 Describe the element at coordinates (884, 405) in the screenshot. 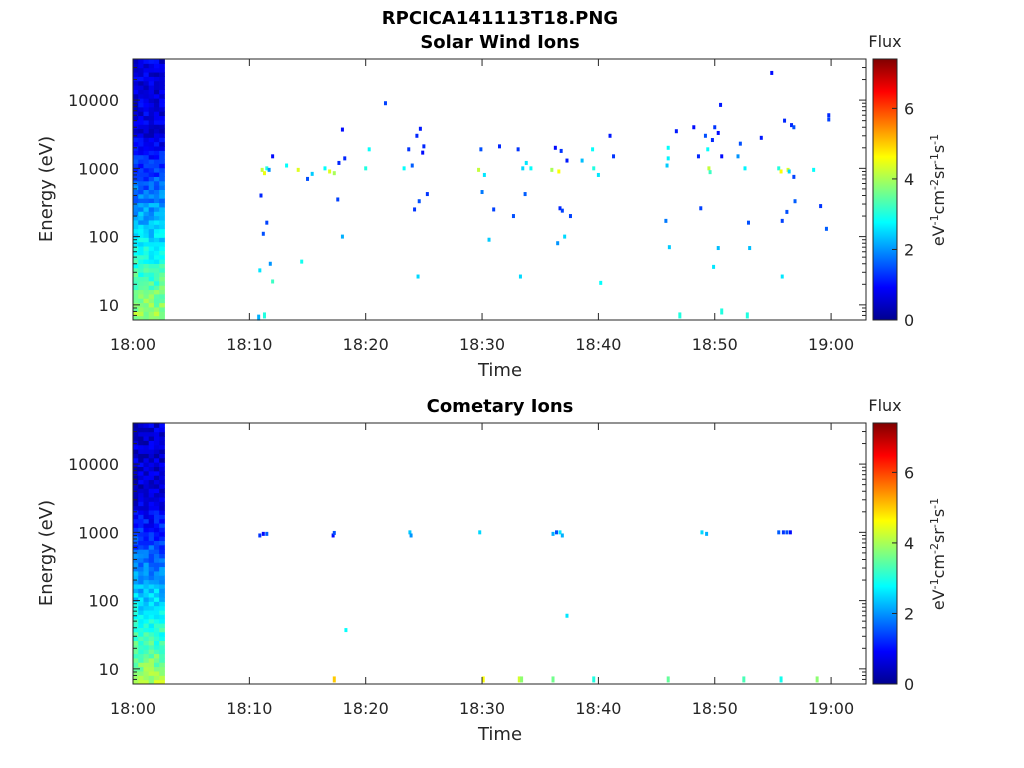

I see `colorbar-title: Flux` at that location.